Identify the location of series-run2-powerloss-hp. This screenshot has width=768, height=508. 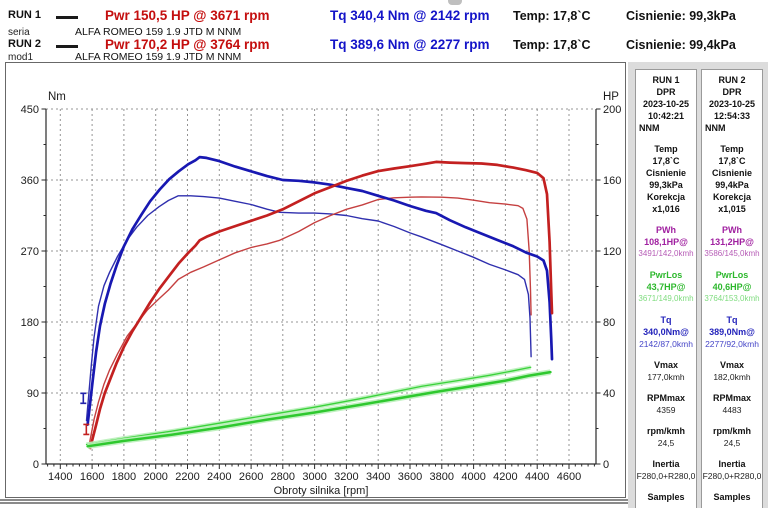
(319, 409).